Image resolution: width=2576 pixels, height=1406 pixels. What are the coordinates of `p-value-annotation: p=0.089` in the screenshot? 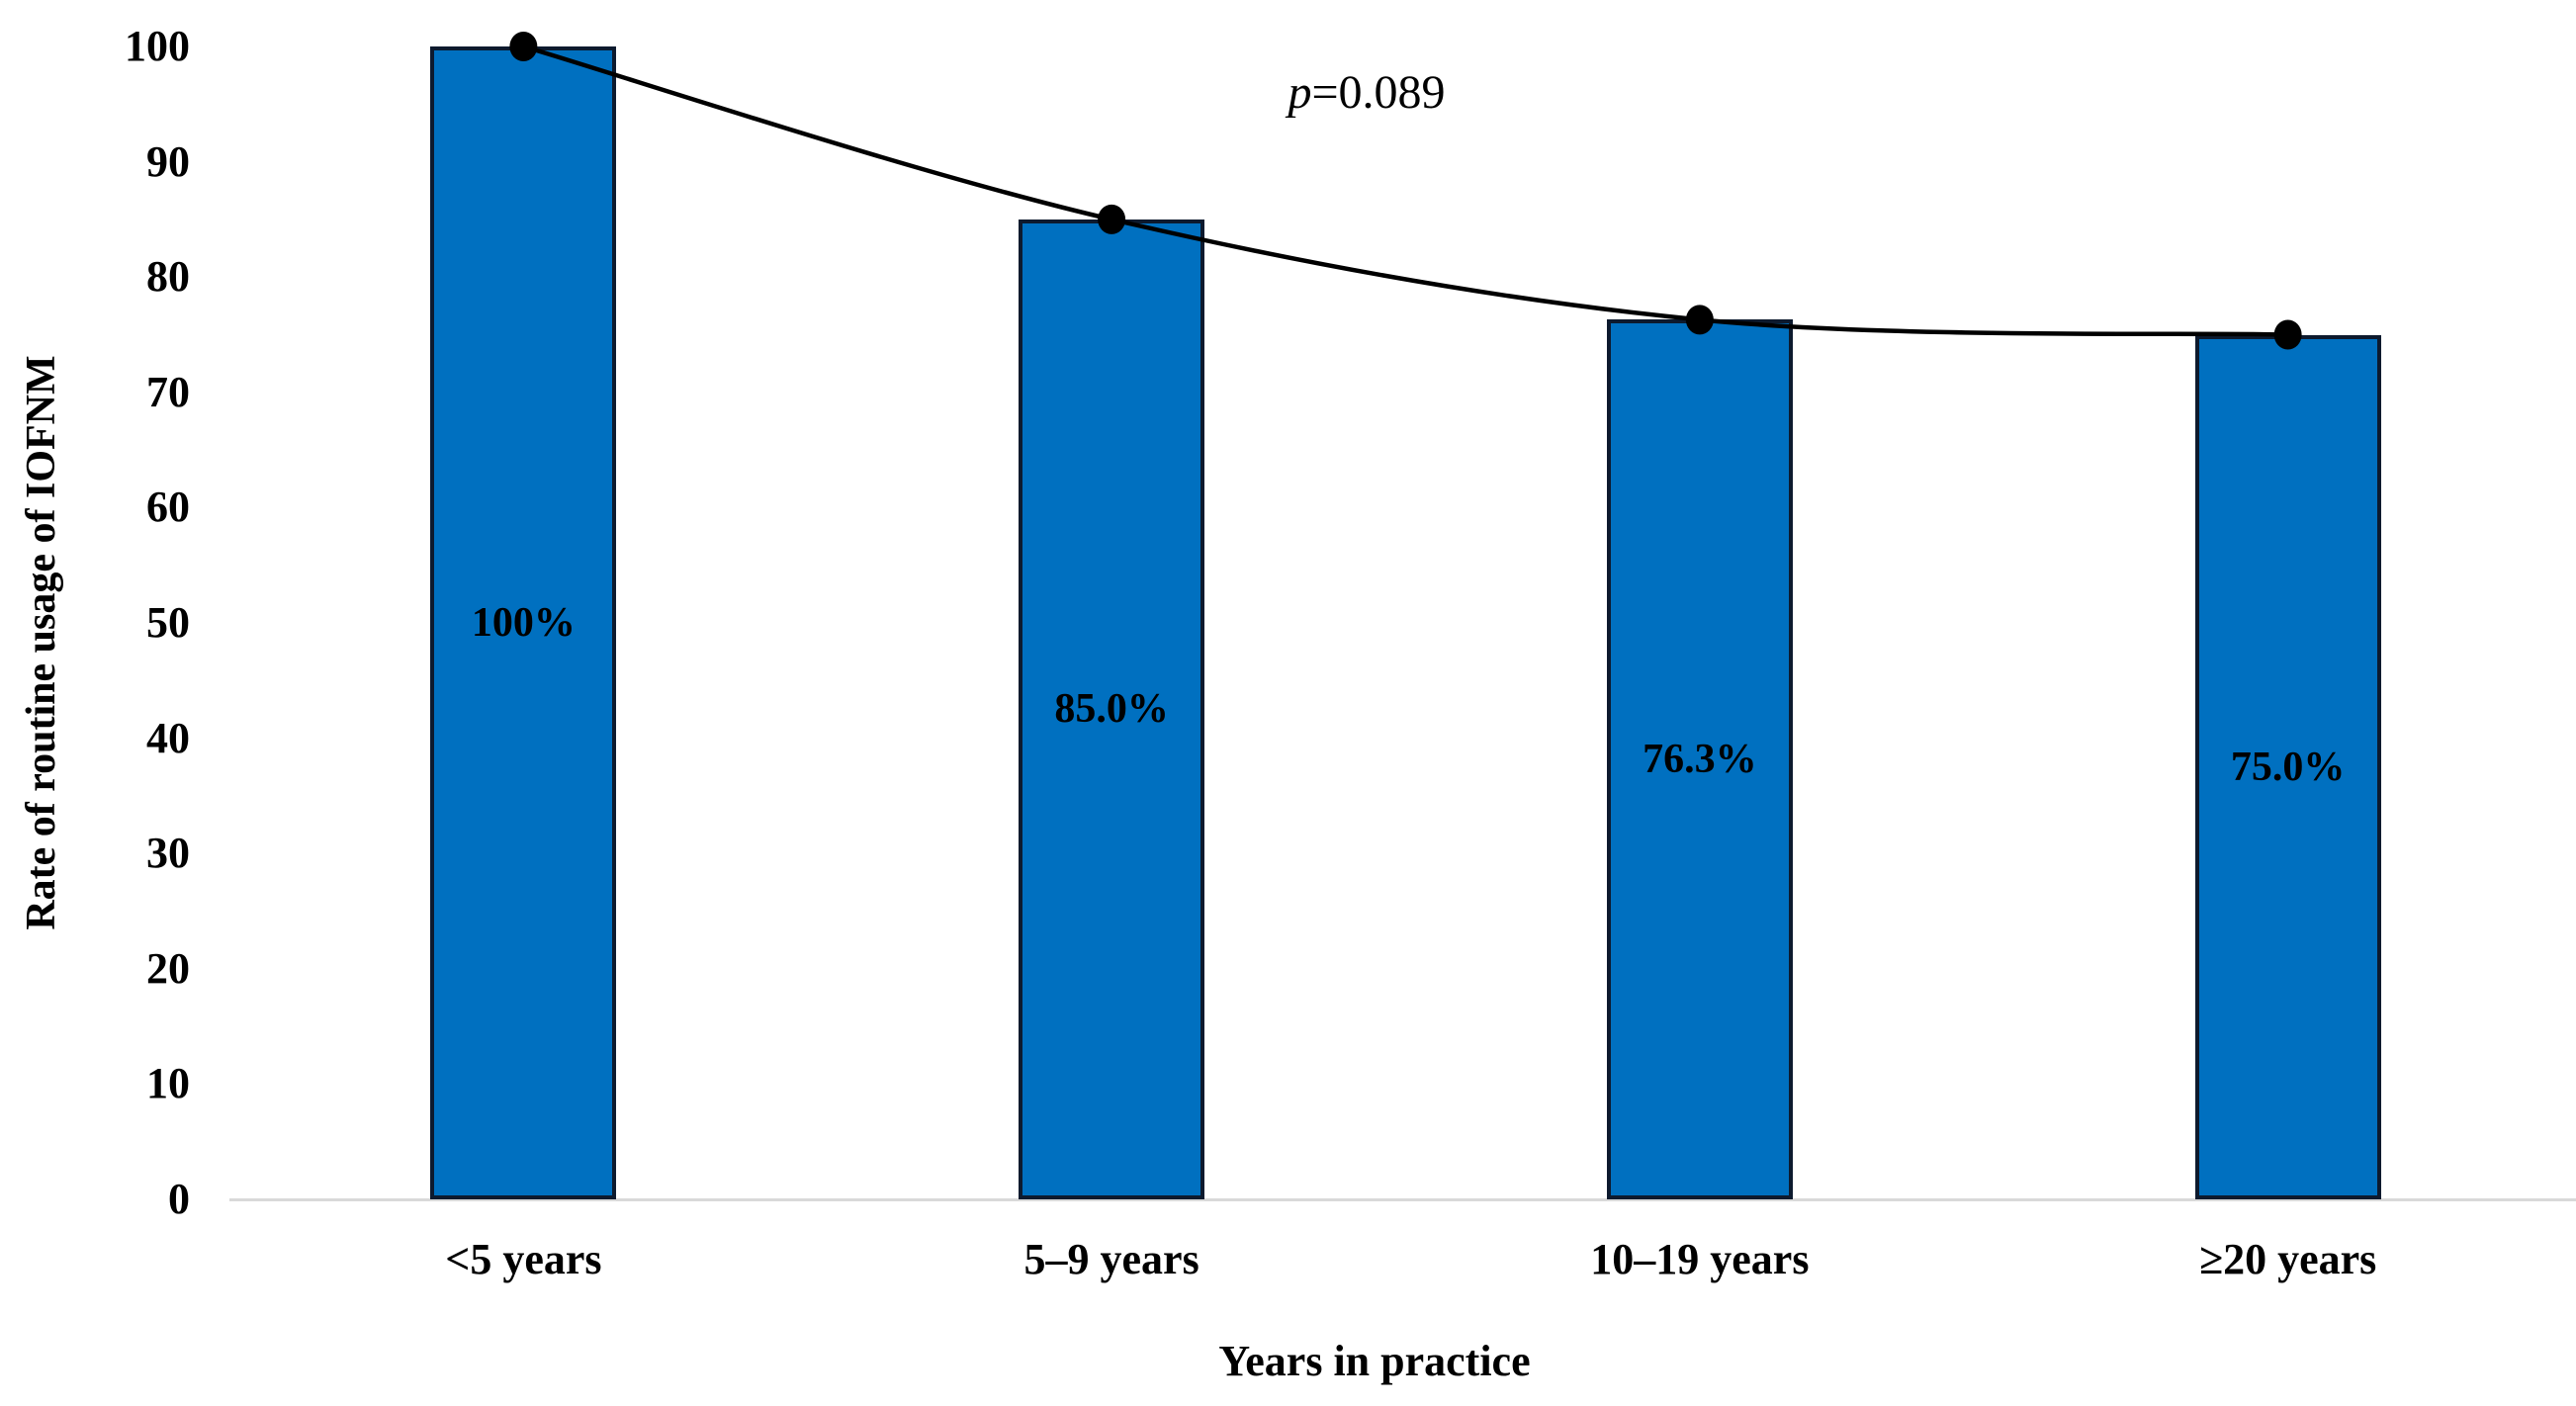 It's located at (1366, 93).